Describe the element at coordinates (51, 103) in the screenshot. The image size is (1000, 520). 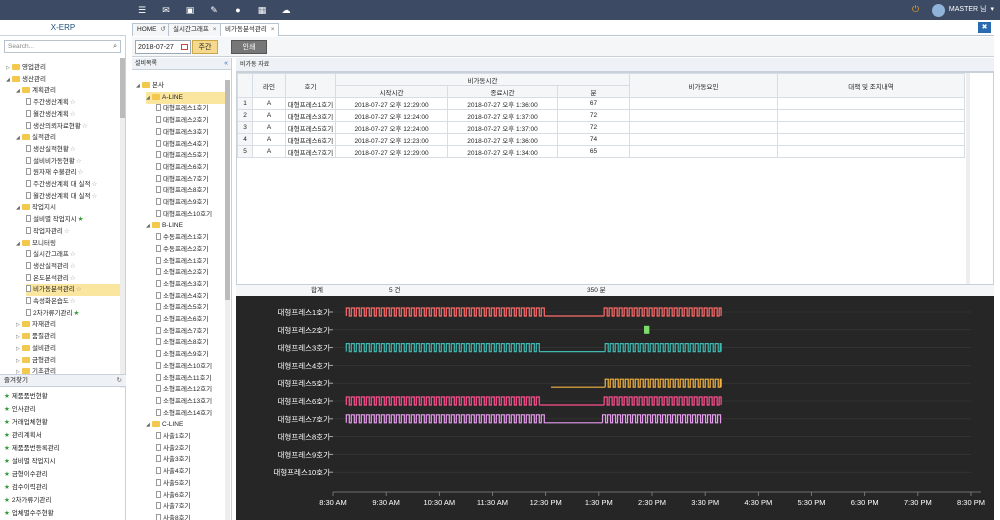
I see `menu-tree-item: 주간생산계획☆` at that location.